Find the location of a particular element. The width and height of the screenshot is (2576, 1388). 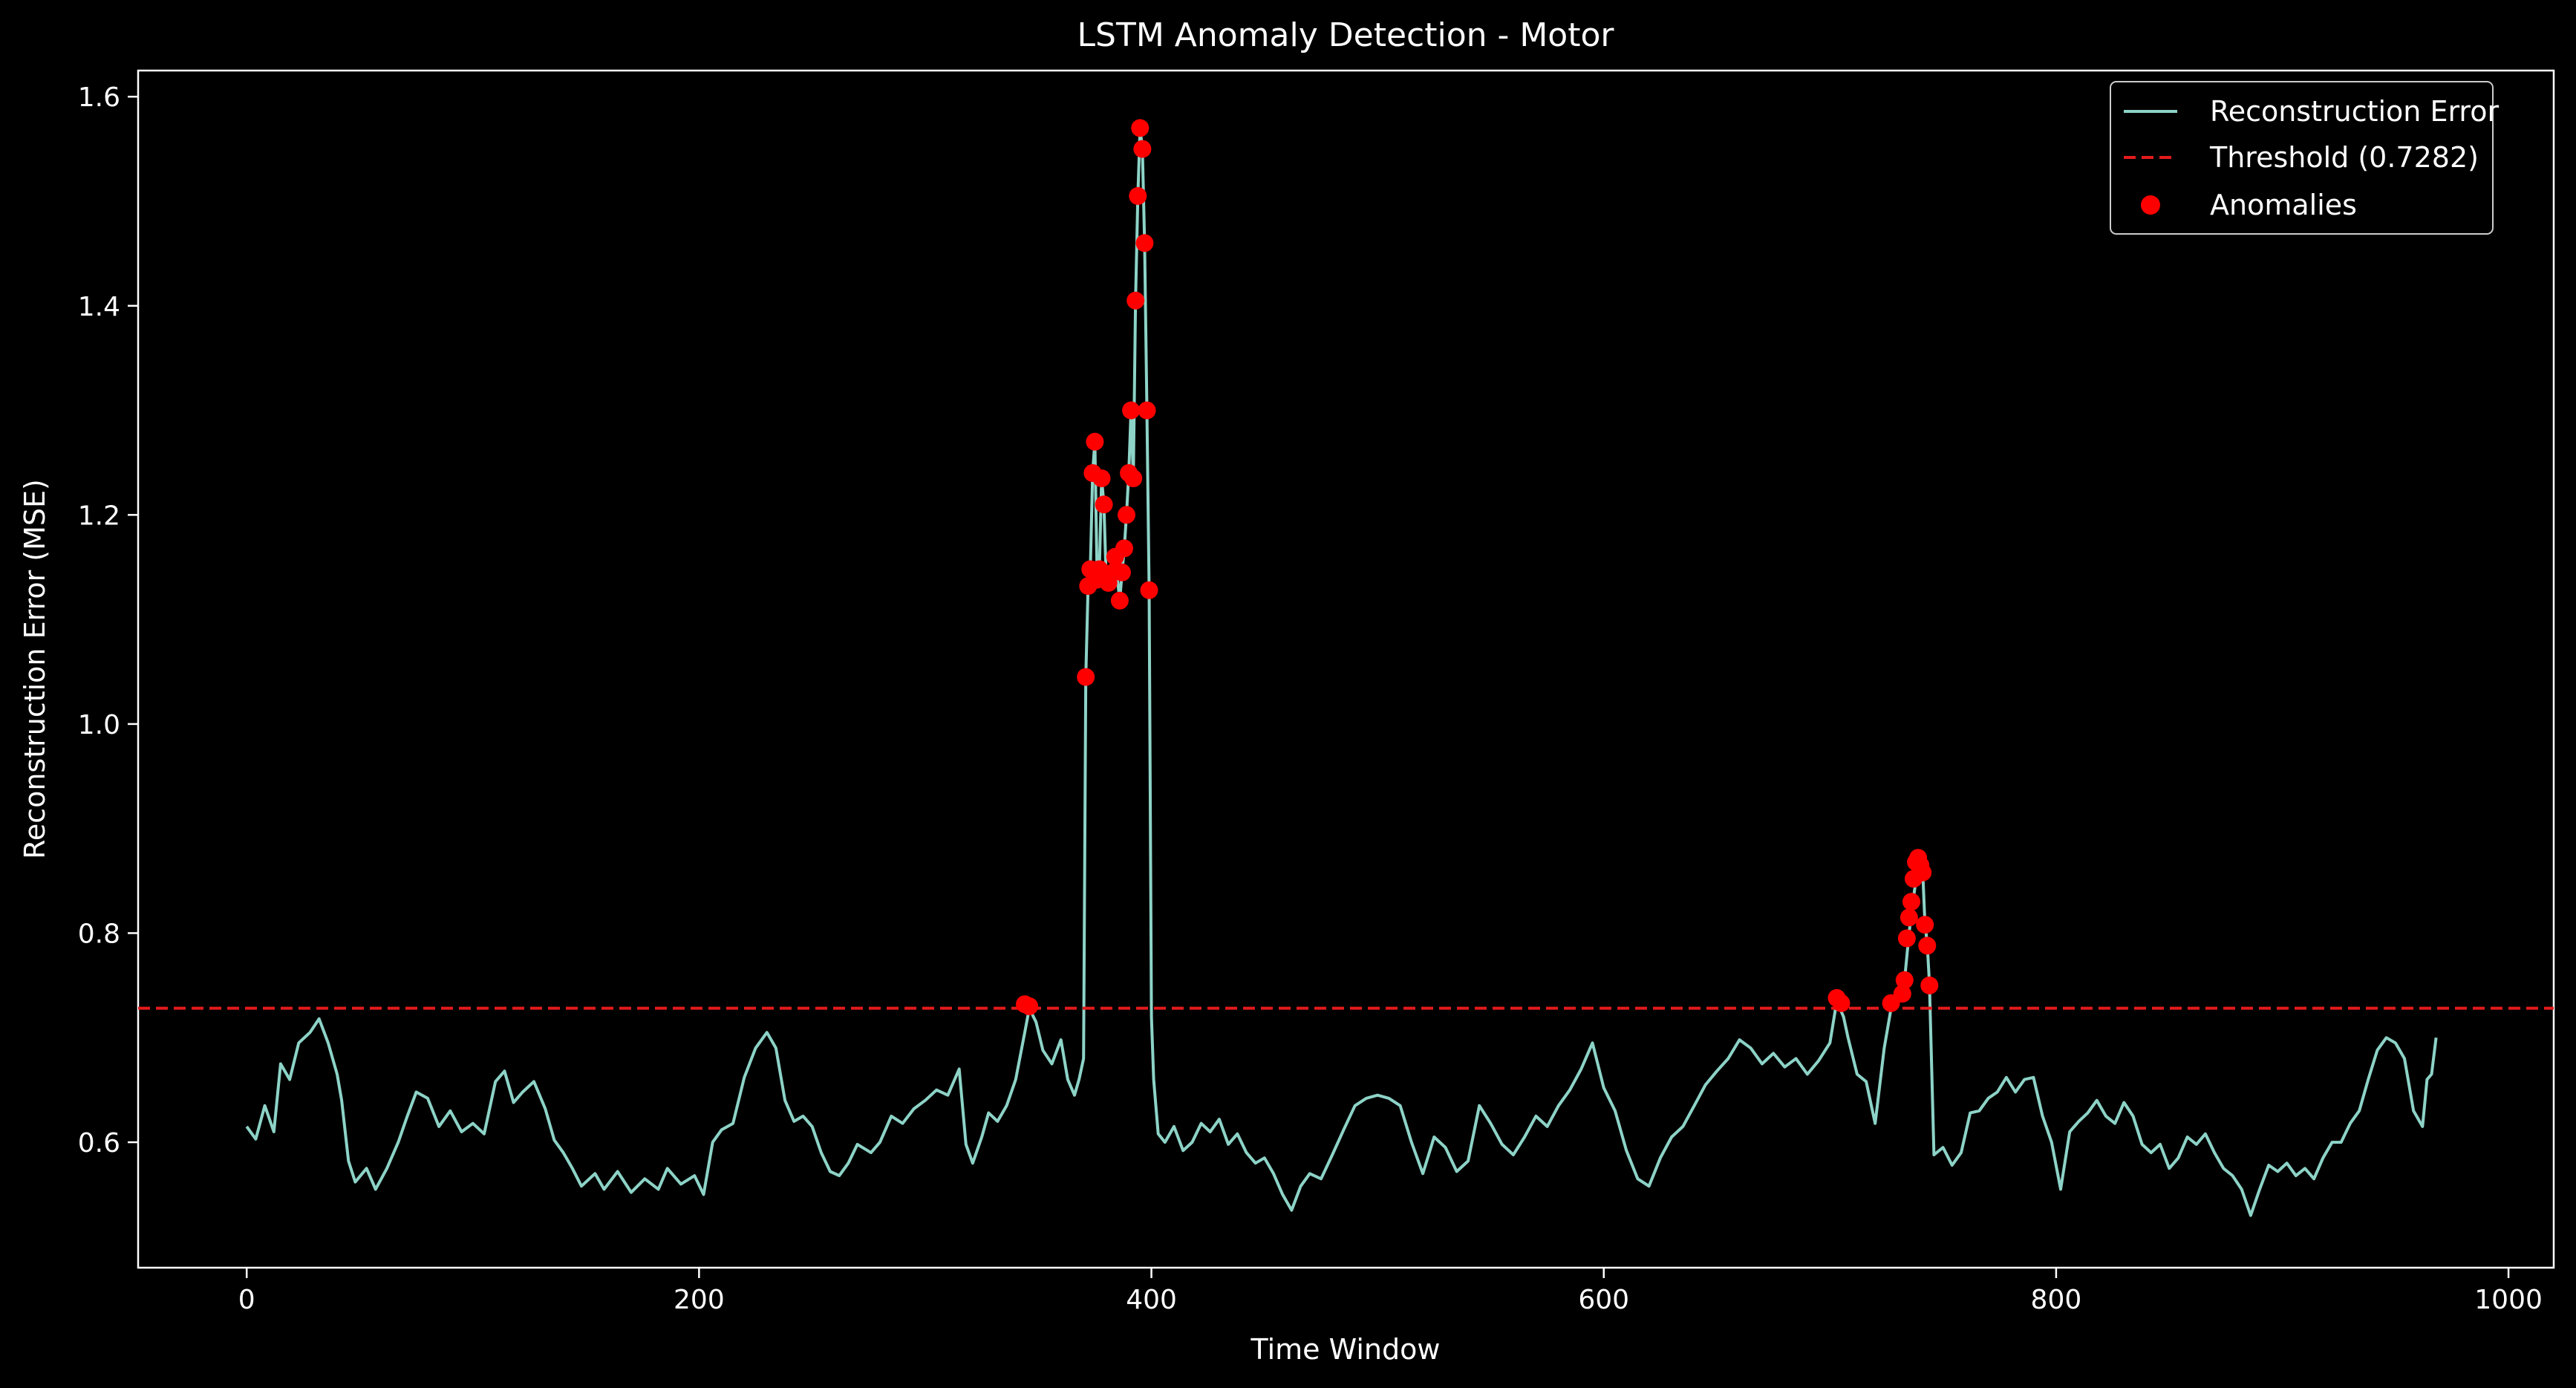

x-tick-label: 200 is located at coordinates (699, 1300).